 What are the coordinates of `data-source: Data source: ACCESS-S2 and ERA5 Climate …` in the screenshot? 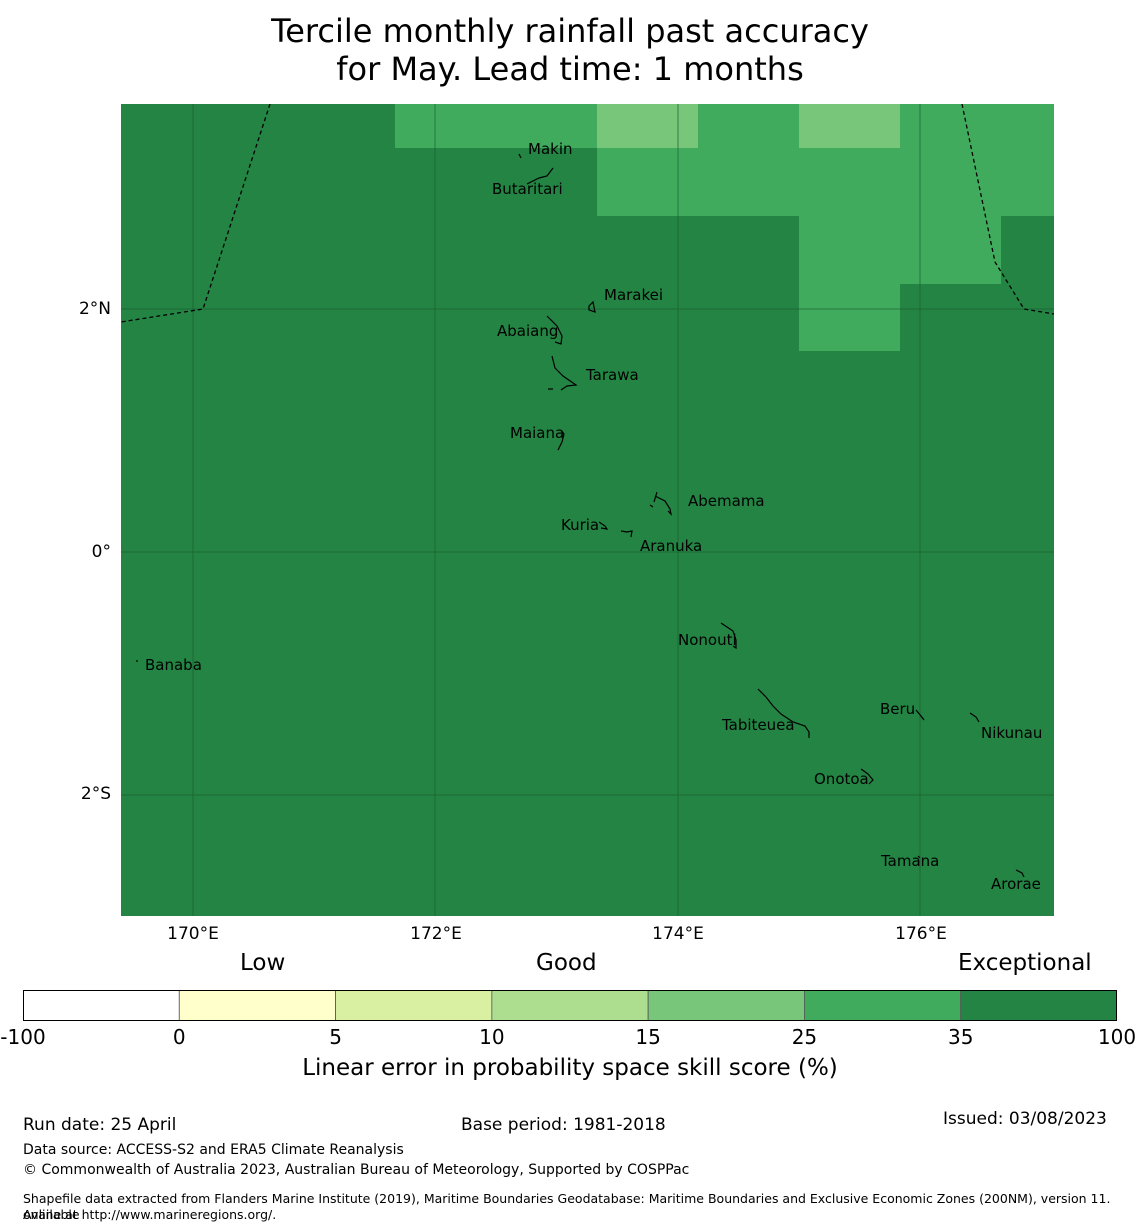 It's located at (213, 1150).